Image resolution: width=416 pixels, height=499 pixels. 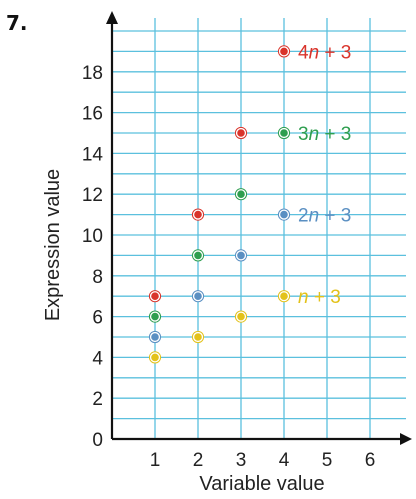 What do you see at coordinates (327, 460) in the screenshot?
I see `x-tick-label: 5` at bounding box center [327, 460].